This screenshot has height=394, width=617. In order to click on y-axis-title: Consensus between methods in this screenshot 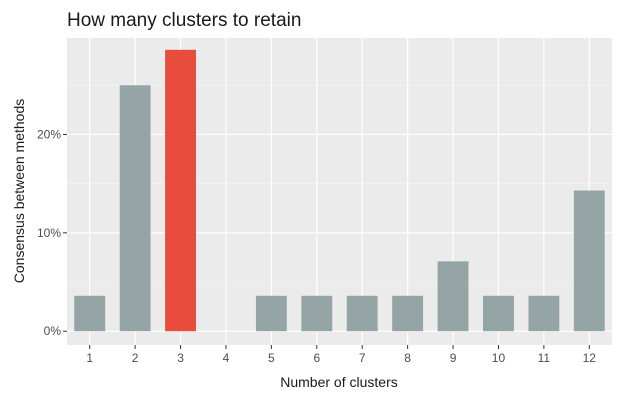, I will do `click(19, 191)`.